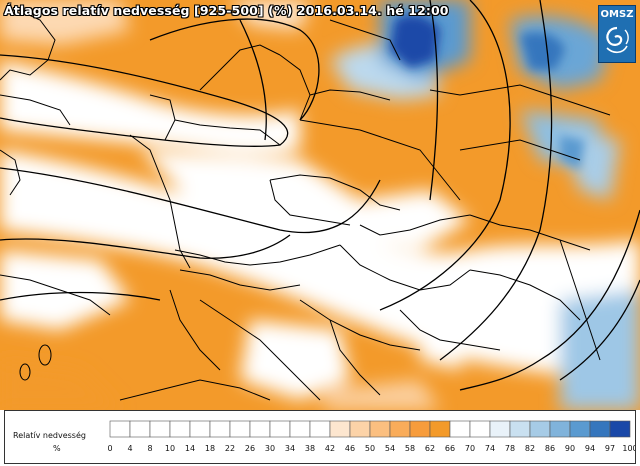 Image resolution: width=640 pixels, height=466 pixels. What do you see at coordinates (628, 448) in the screenshot?
I see `scale-tick-label: 100` at bounding box center [628, 448].